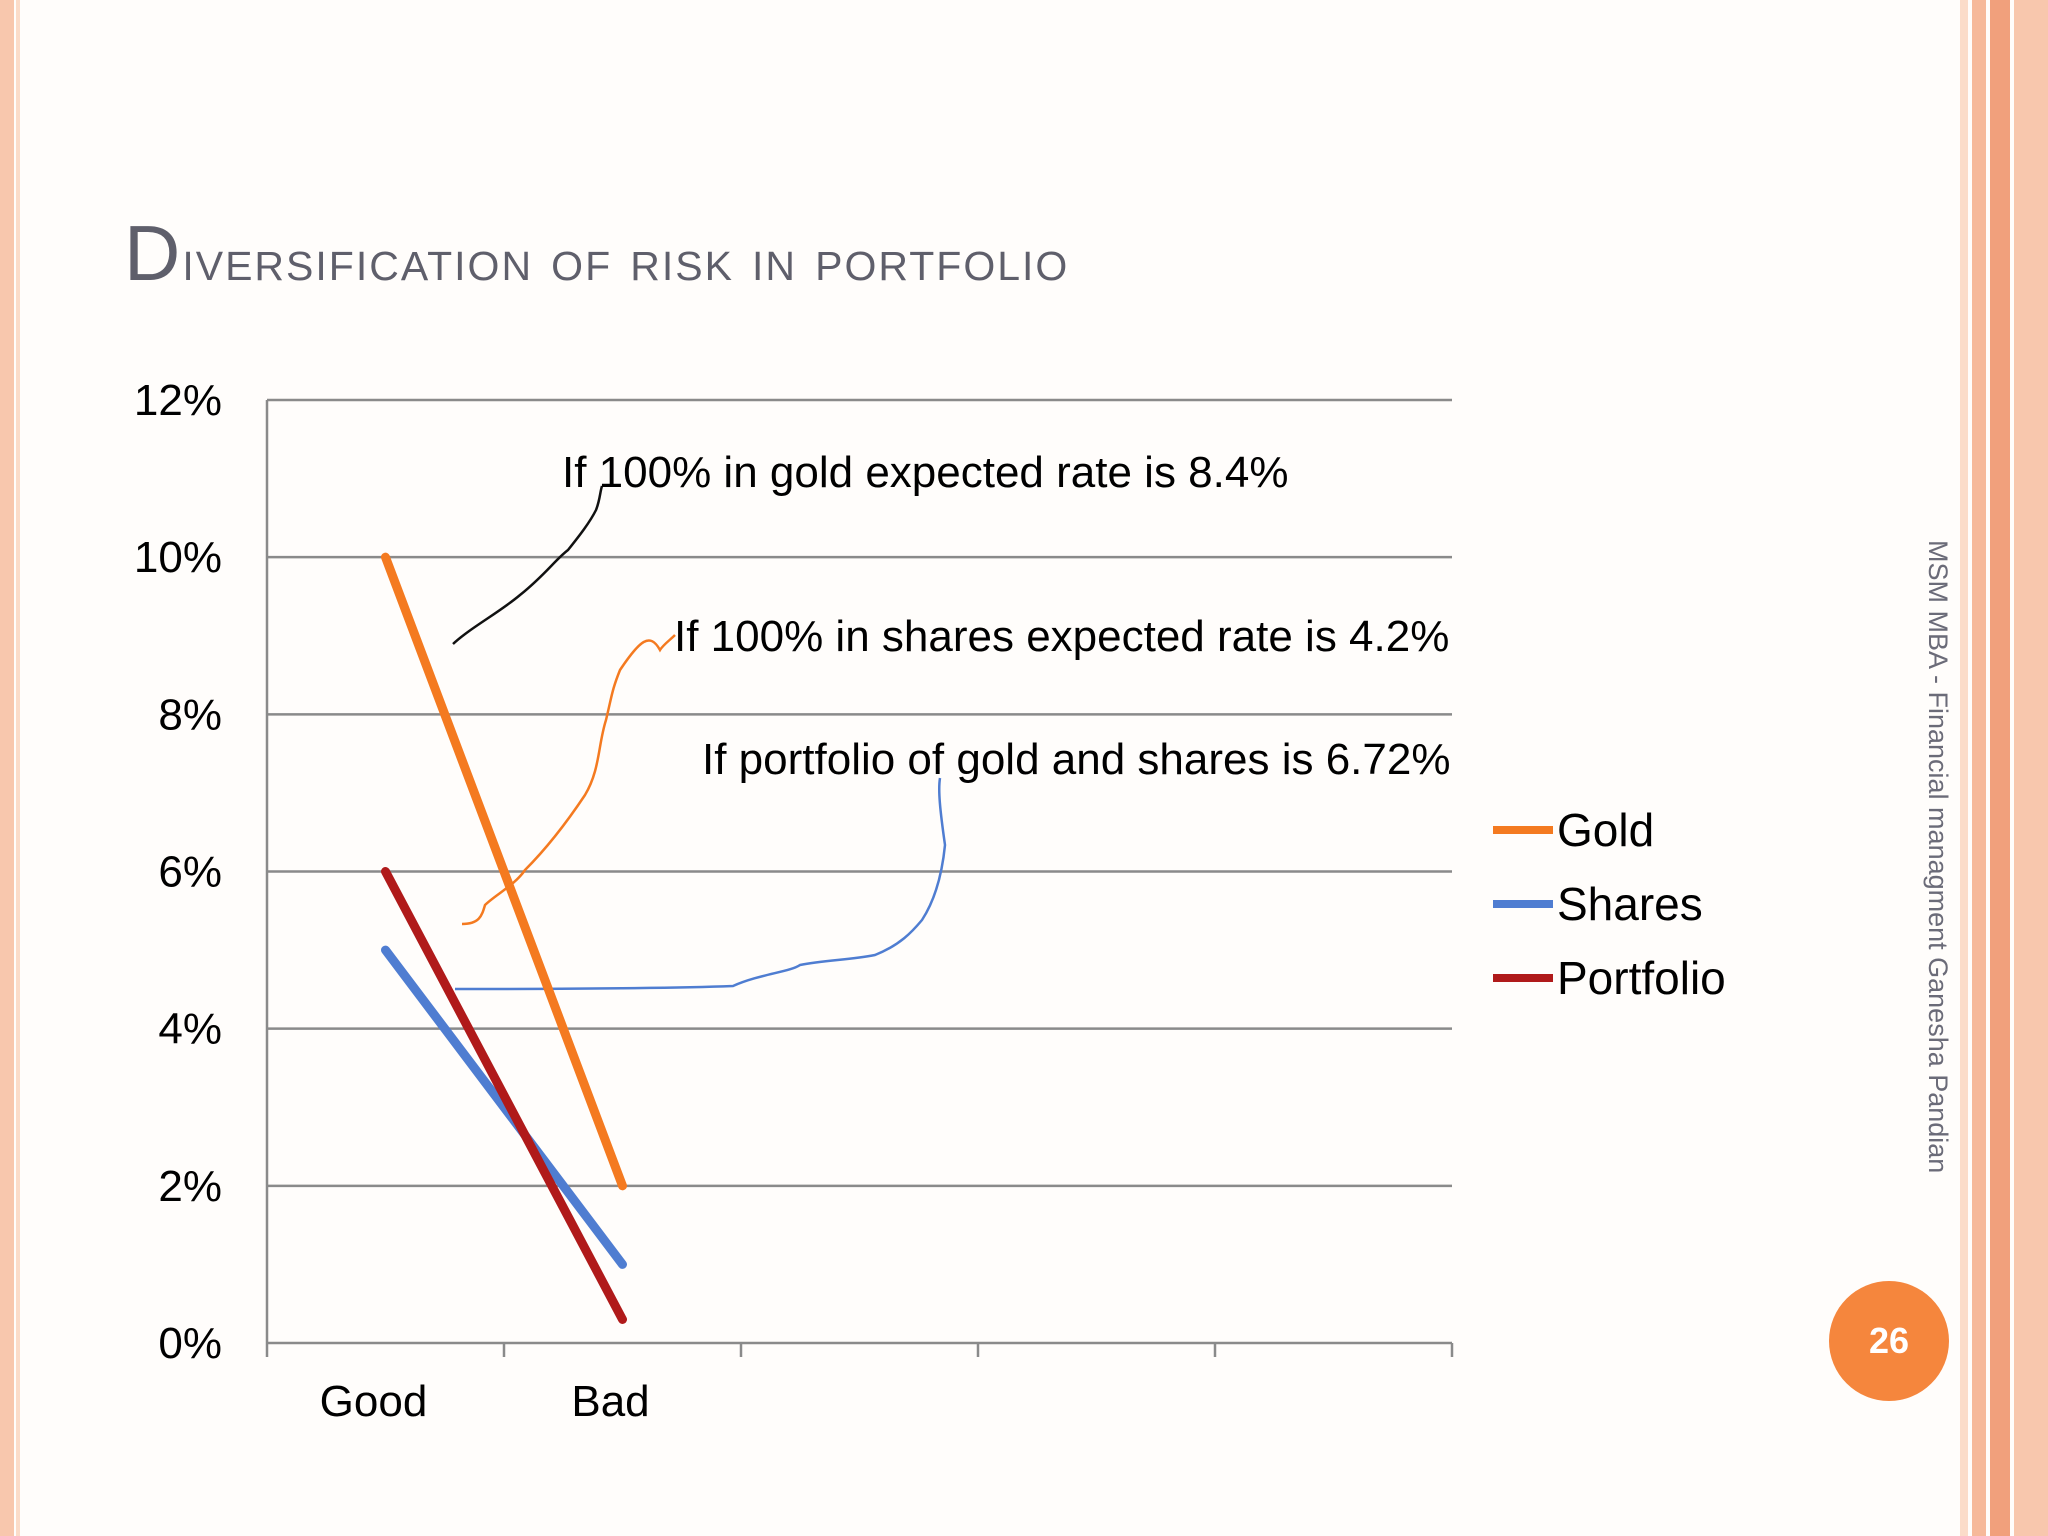 The height and width of the screenshot is (1536, 2048). Describe the element at coordinates (178, 400) in the screenshot. I see `y-tick-label: 12%` at that location.